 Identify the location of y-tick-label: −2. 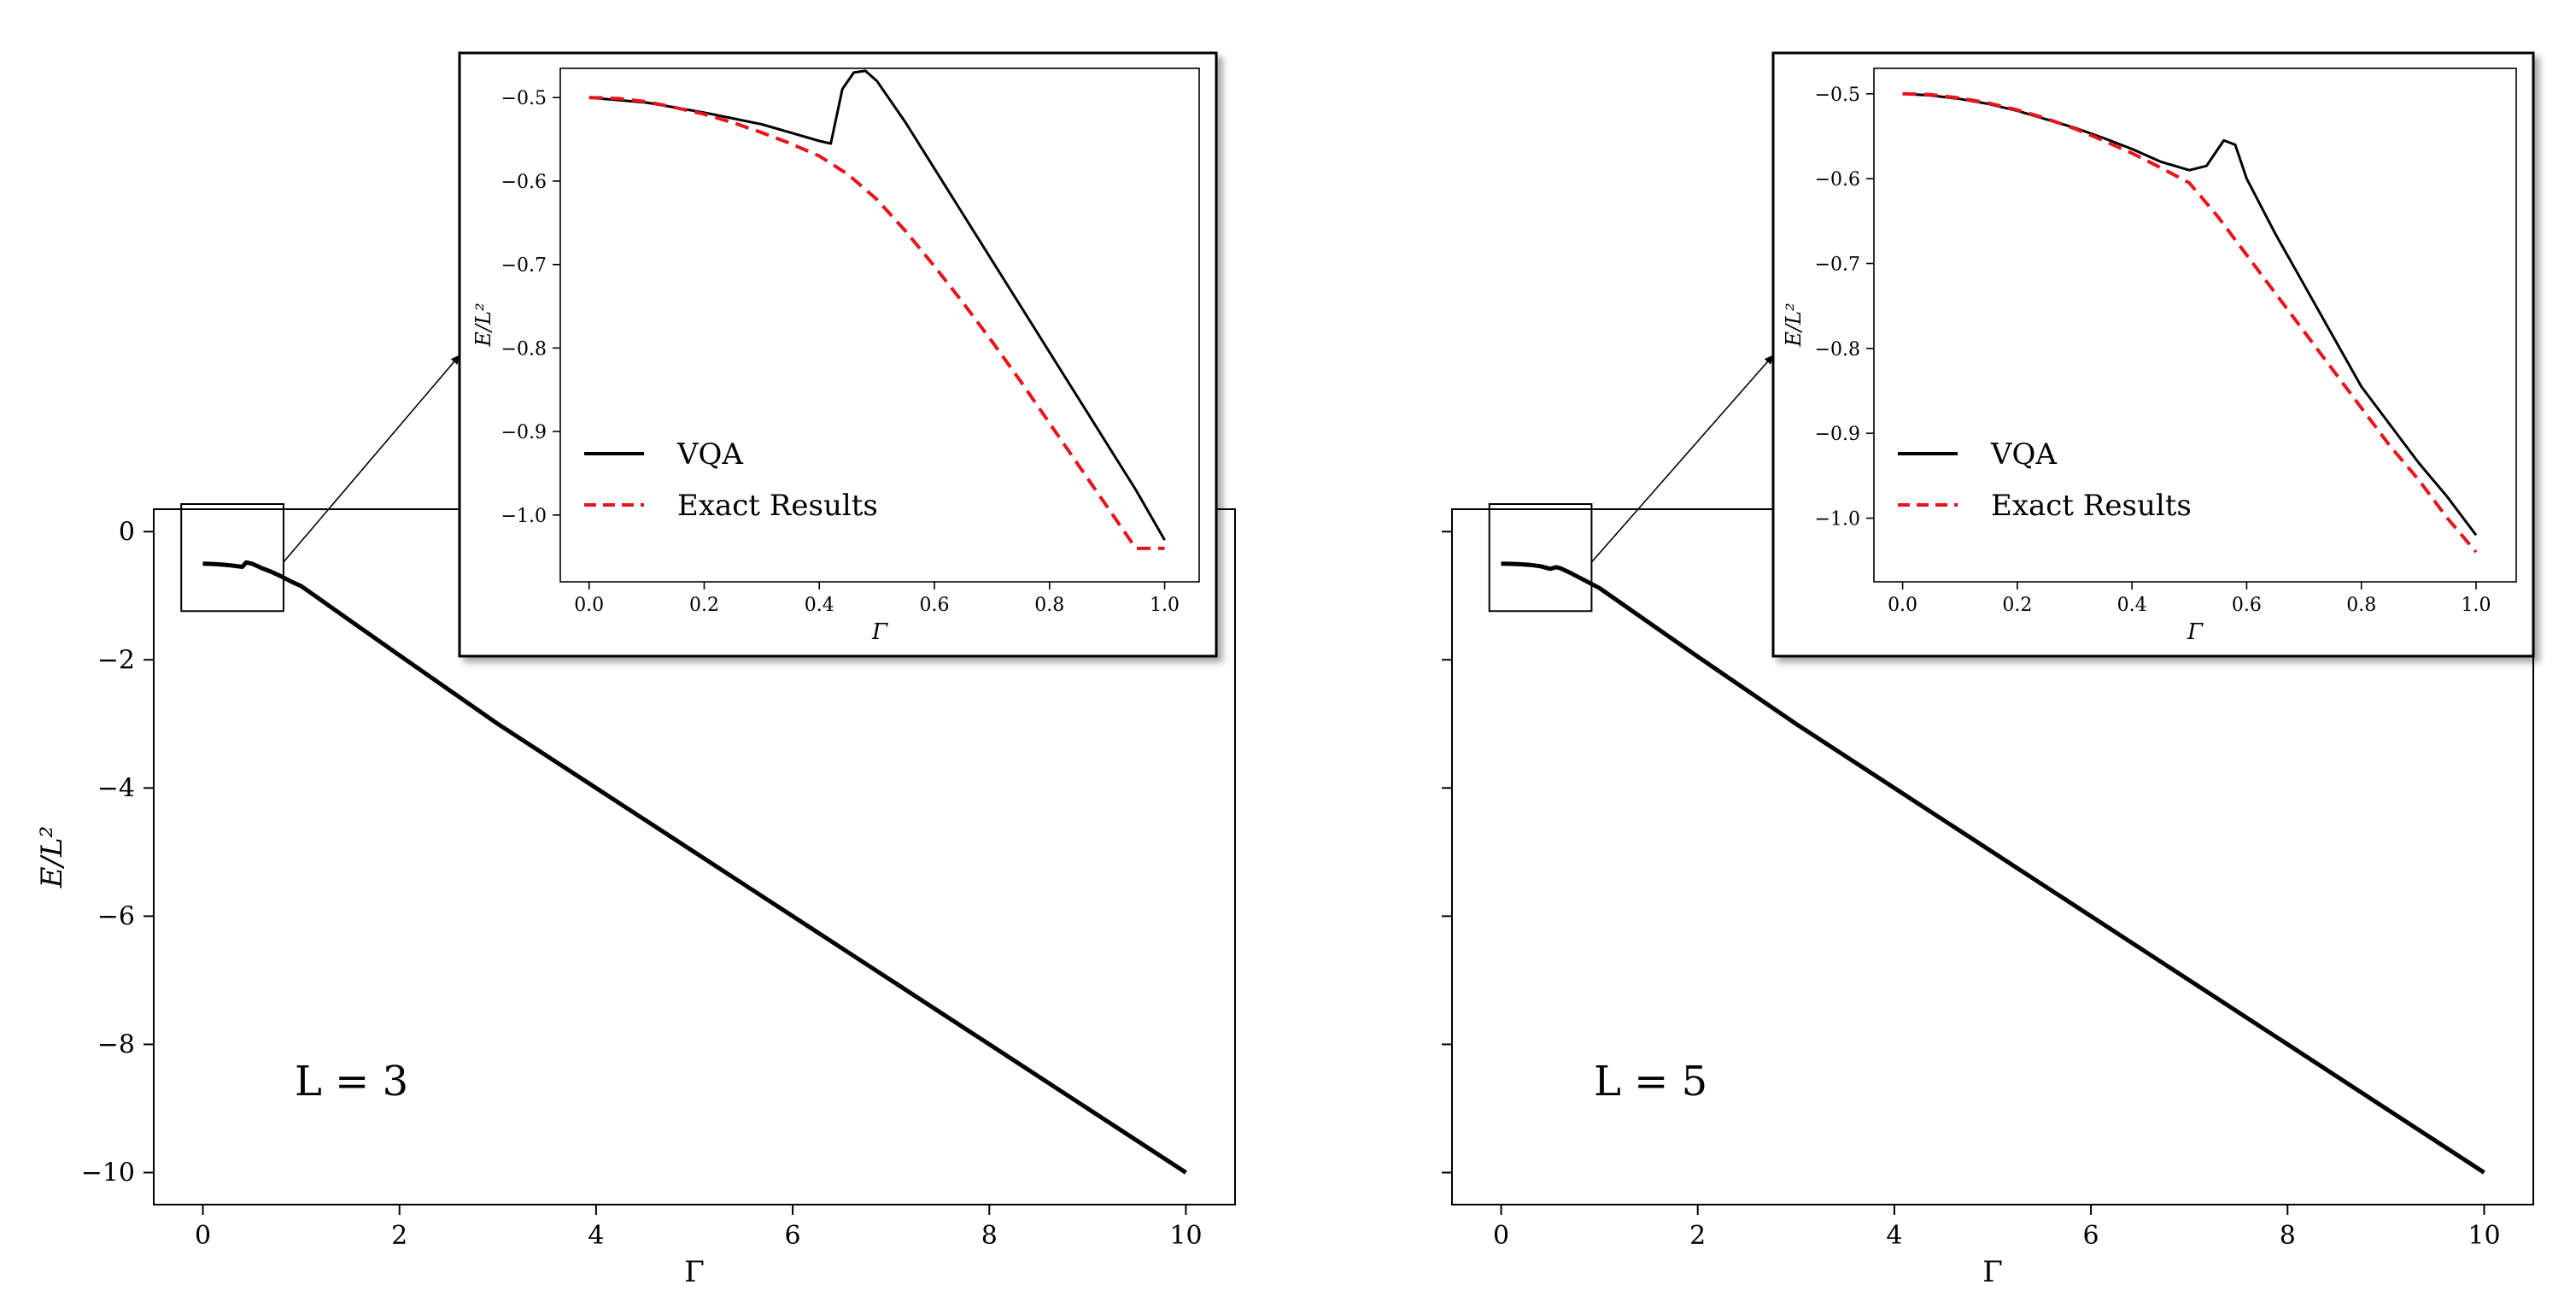
(116, 660).